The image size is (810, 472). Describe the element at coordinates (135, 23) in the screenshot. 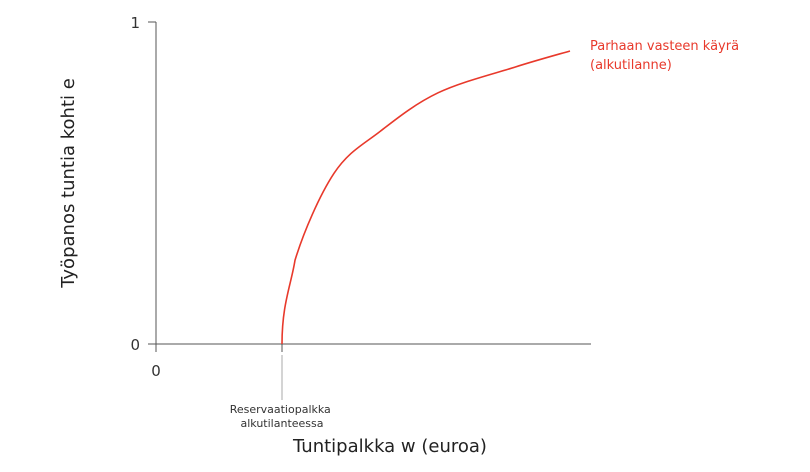

I see `y-tick-label-1: 1` at that location.